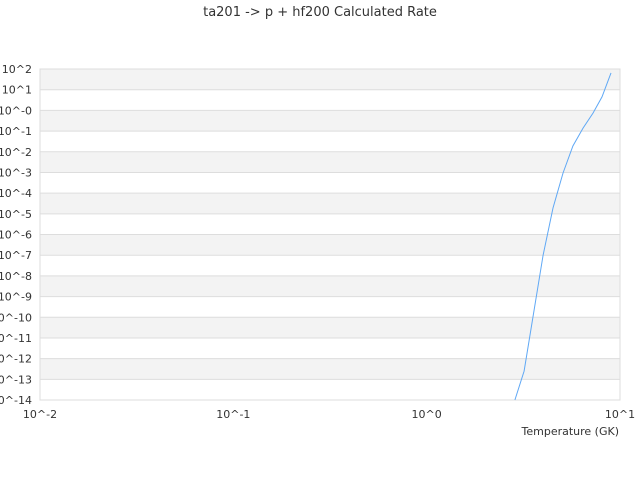 Image resolution: width=640 pixels, height=480 pixels. I want to click on chart-title: ta201 -> p + hf200 Calculated Rate, so click(320, 12).